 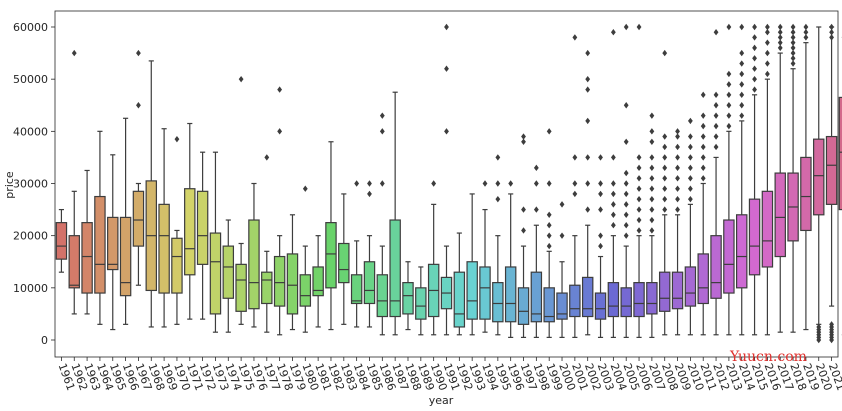 I want to click on box-undefined, so click(x=840, y=186).